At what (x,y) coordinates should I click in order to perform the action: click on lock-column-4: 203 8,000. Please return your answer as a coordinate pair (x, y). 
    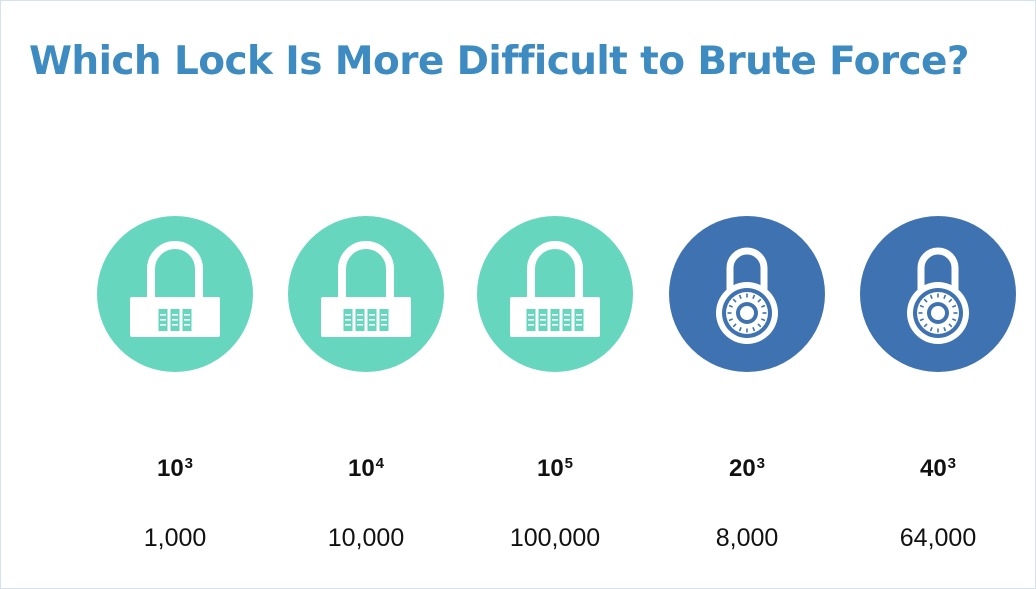
    Looking at the image, I should click on (747, 384).